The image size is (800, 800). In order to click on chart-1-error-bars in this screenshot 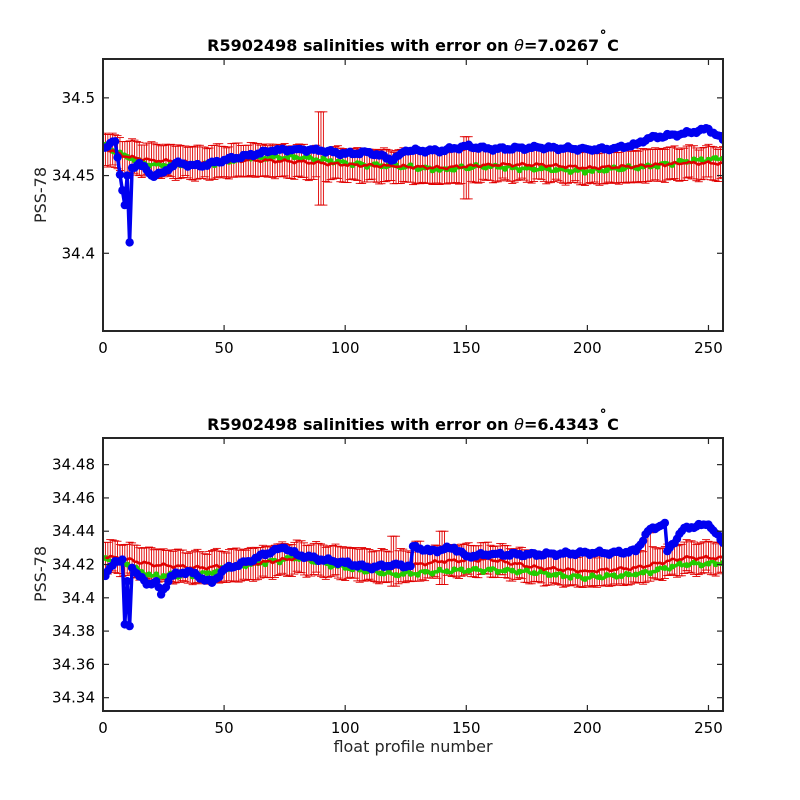, I will do `click(413, 158)`.